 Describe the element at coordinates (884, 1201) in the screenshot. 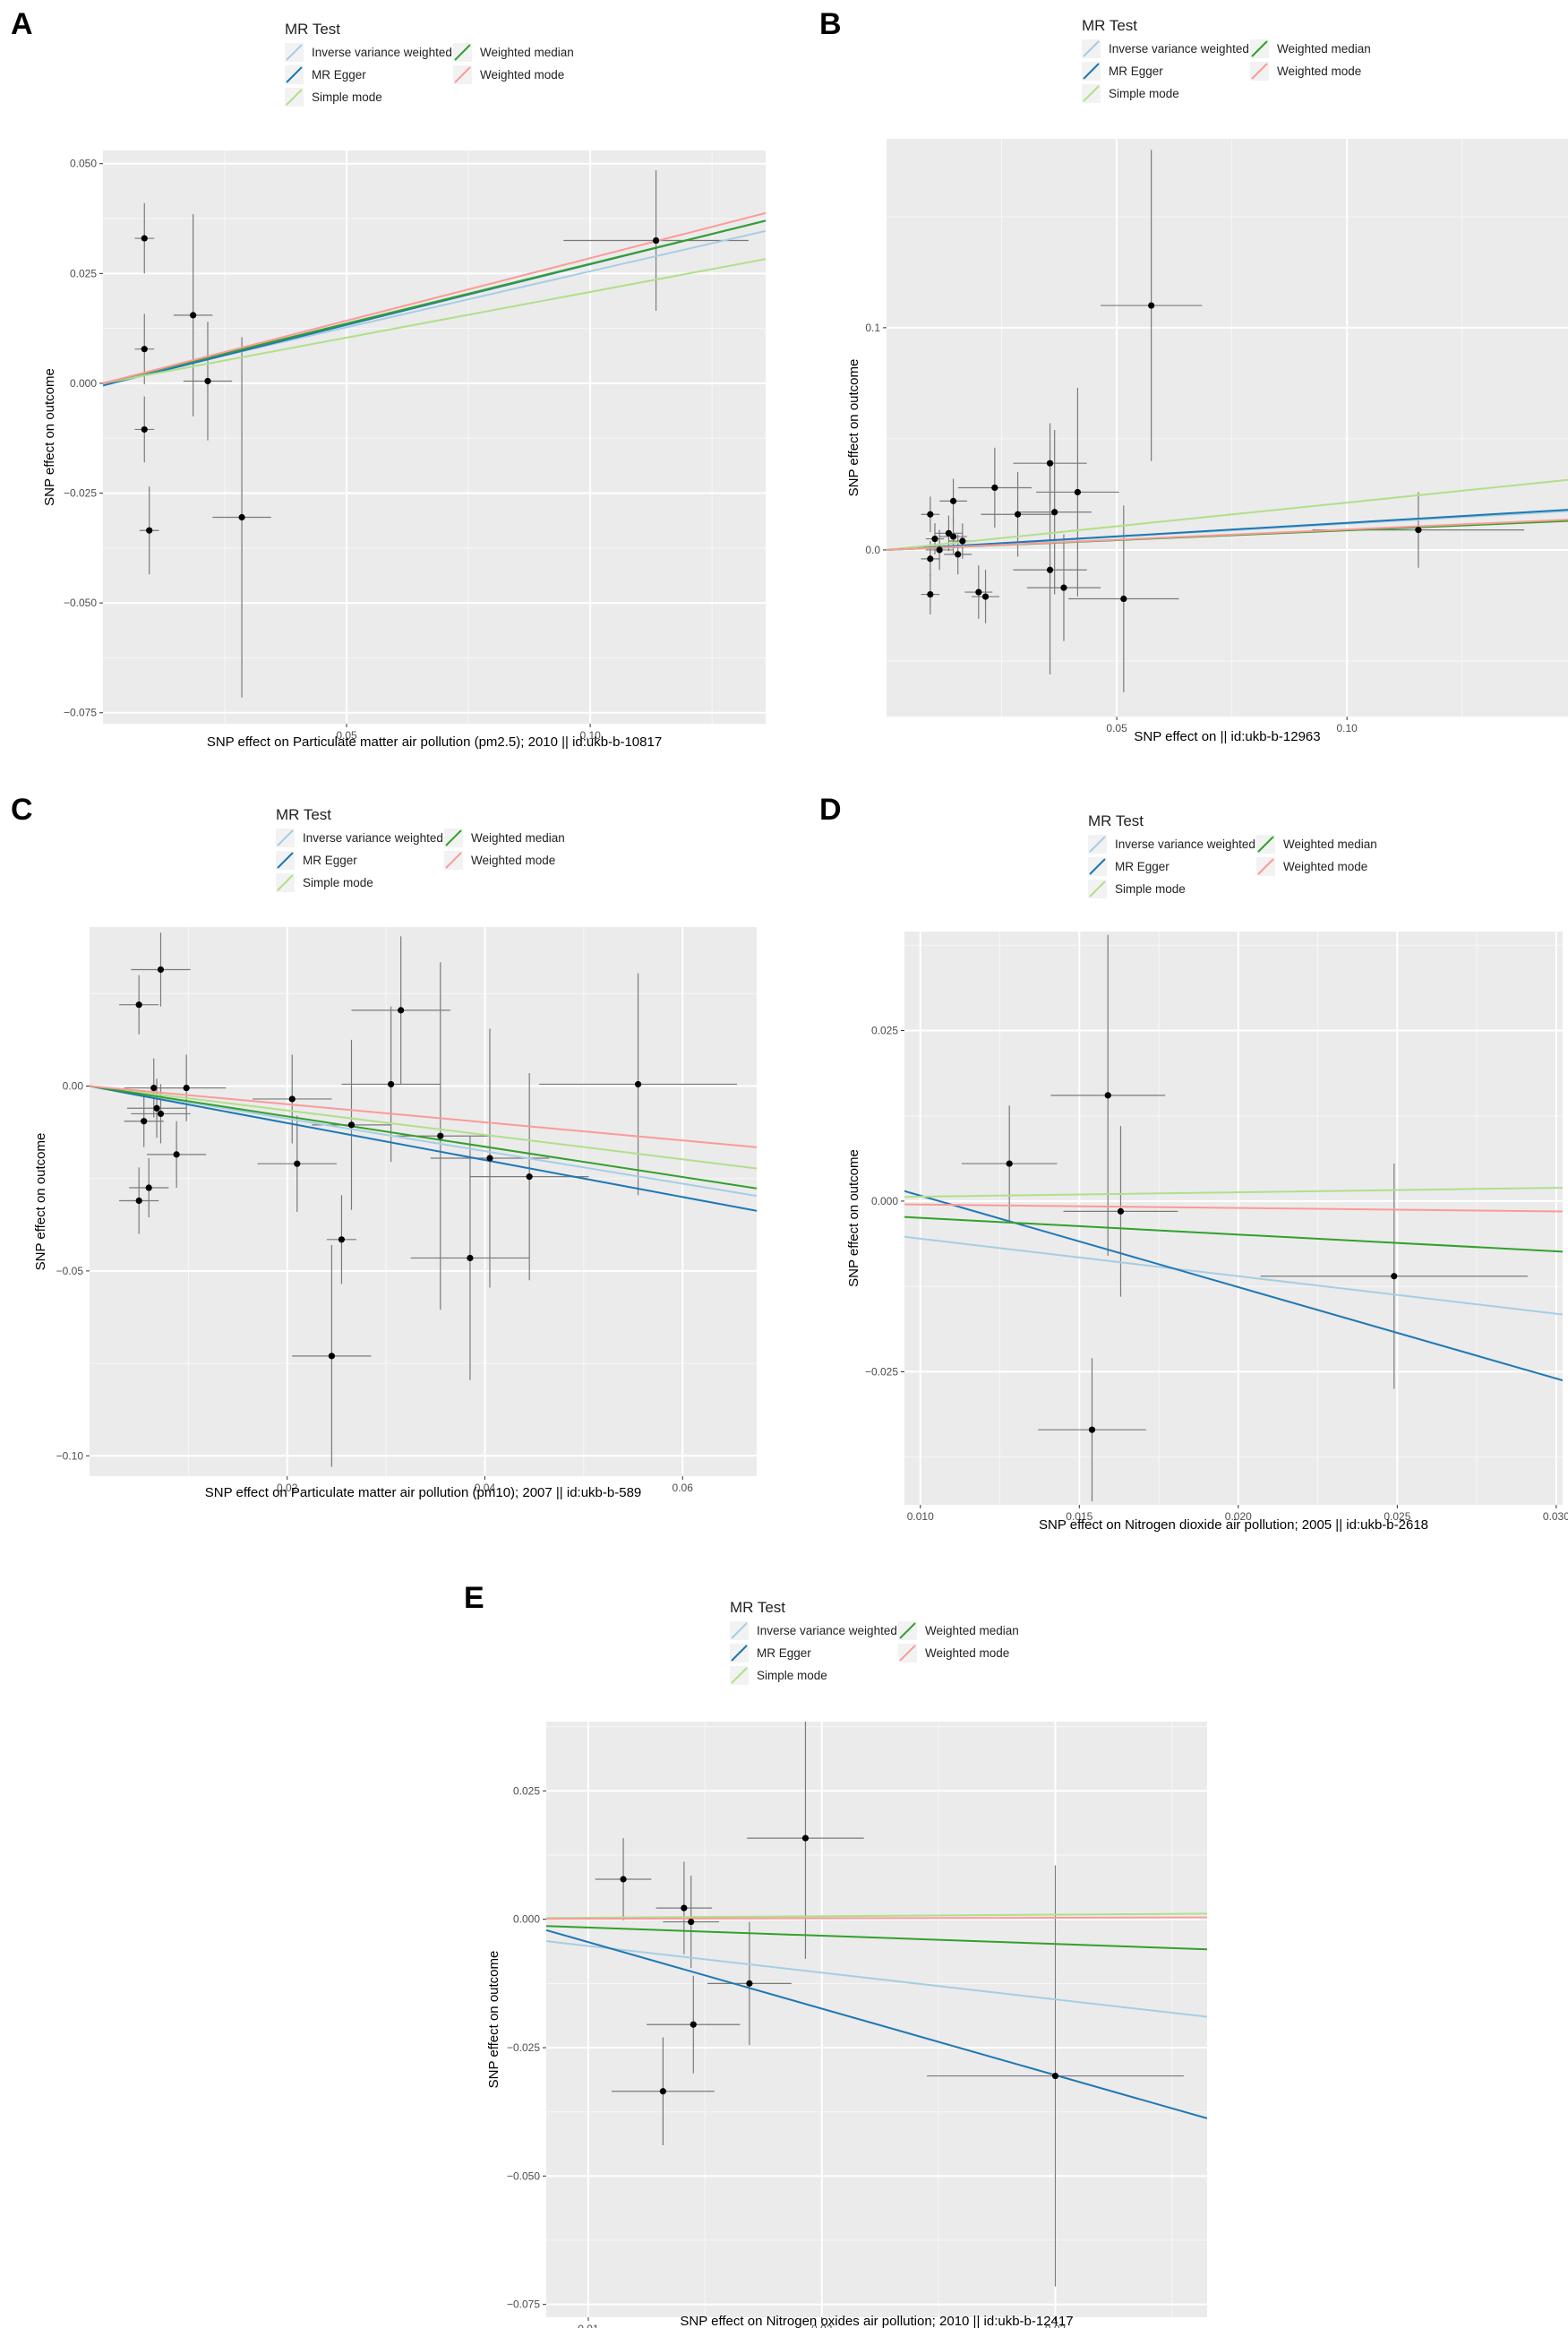

I see `y-tick-label: 0.000` at that location.